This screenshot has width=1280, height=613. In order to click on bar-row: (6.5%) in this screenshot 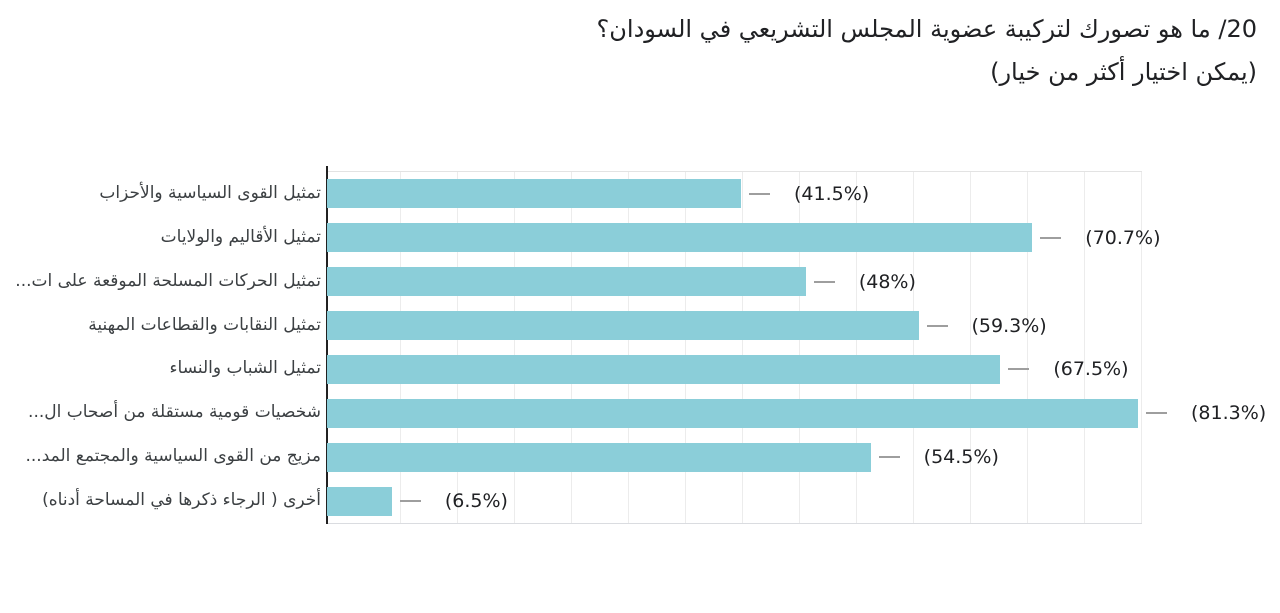, I will do `click(734, 501)`.